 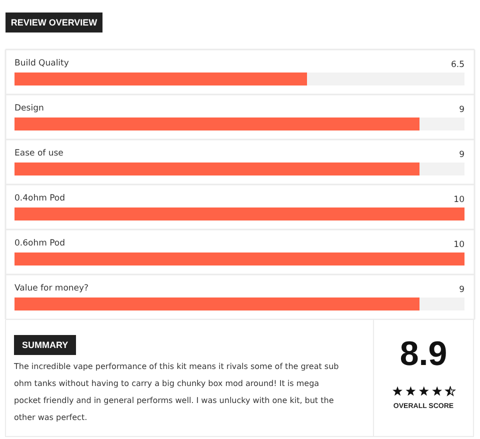 I want to click on y-tick-label: 0.4ohm Pod, so click(x=40, y=199).